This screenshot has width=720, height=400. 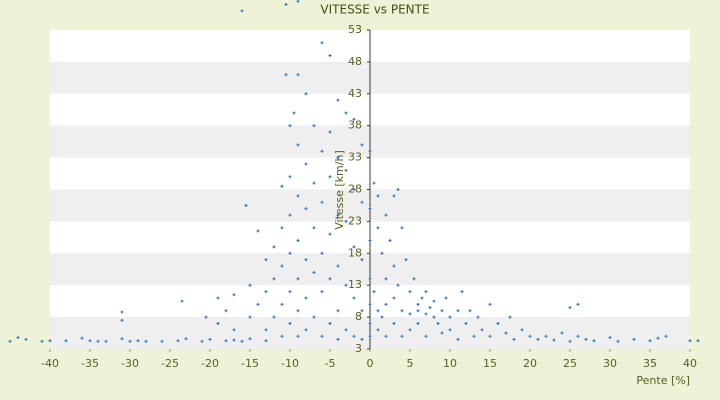 I want to click on y-tick-label: 13, so click(x=355, y=284).